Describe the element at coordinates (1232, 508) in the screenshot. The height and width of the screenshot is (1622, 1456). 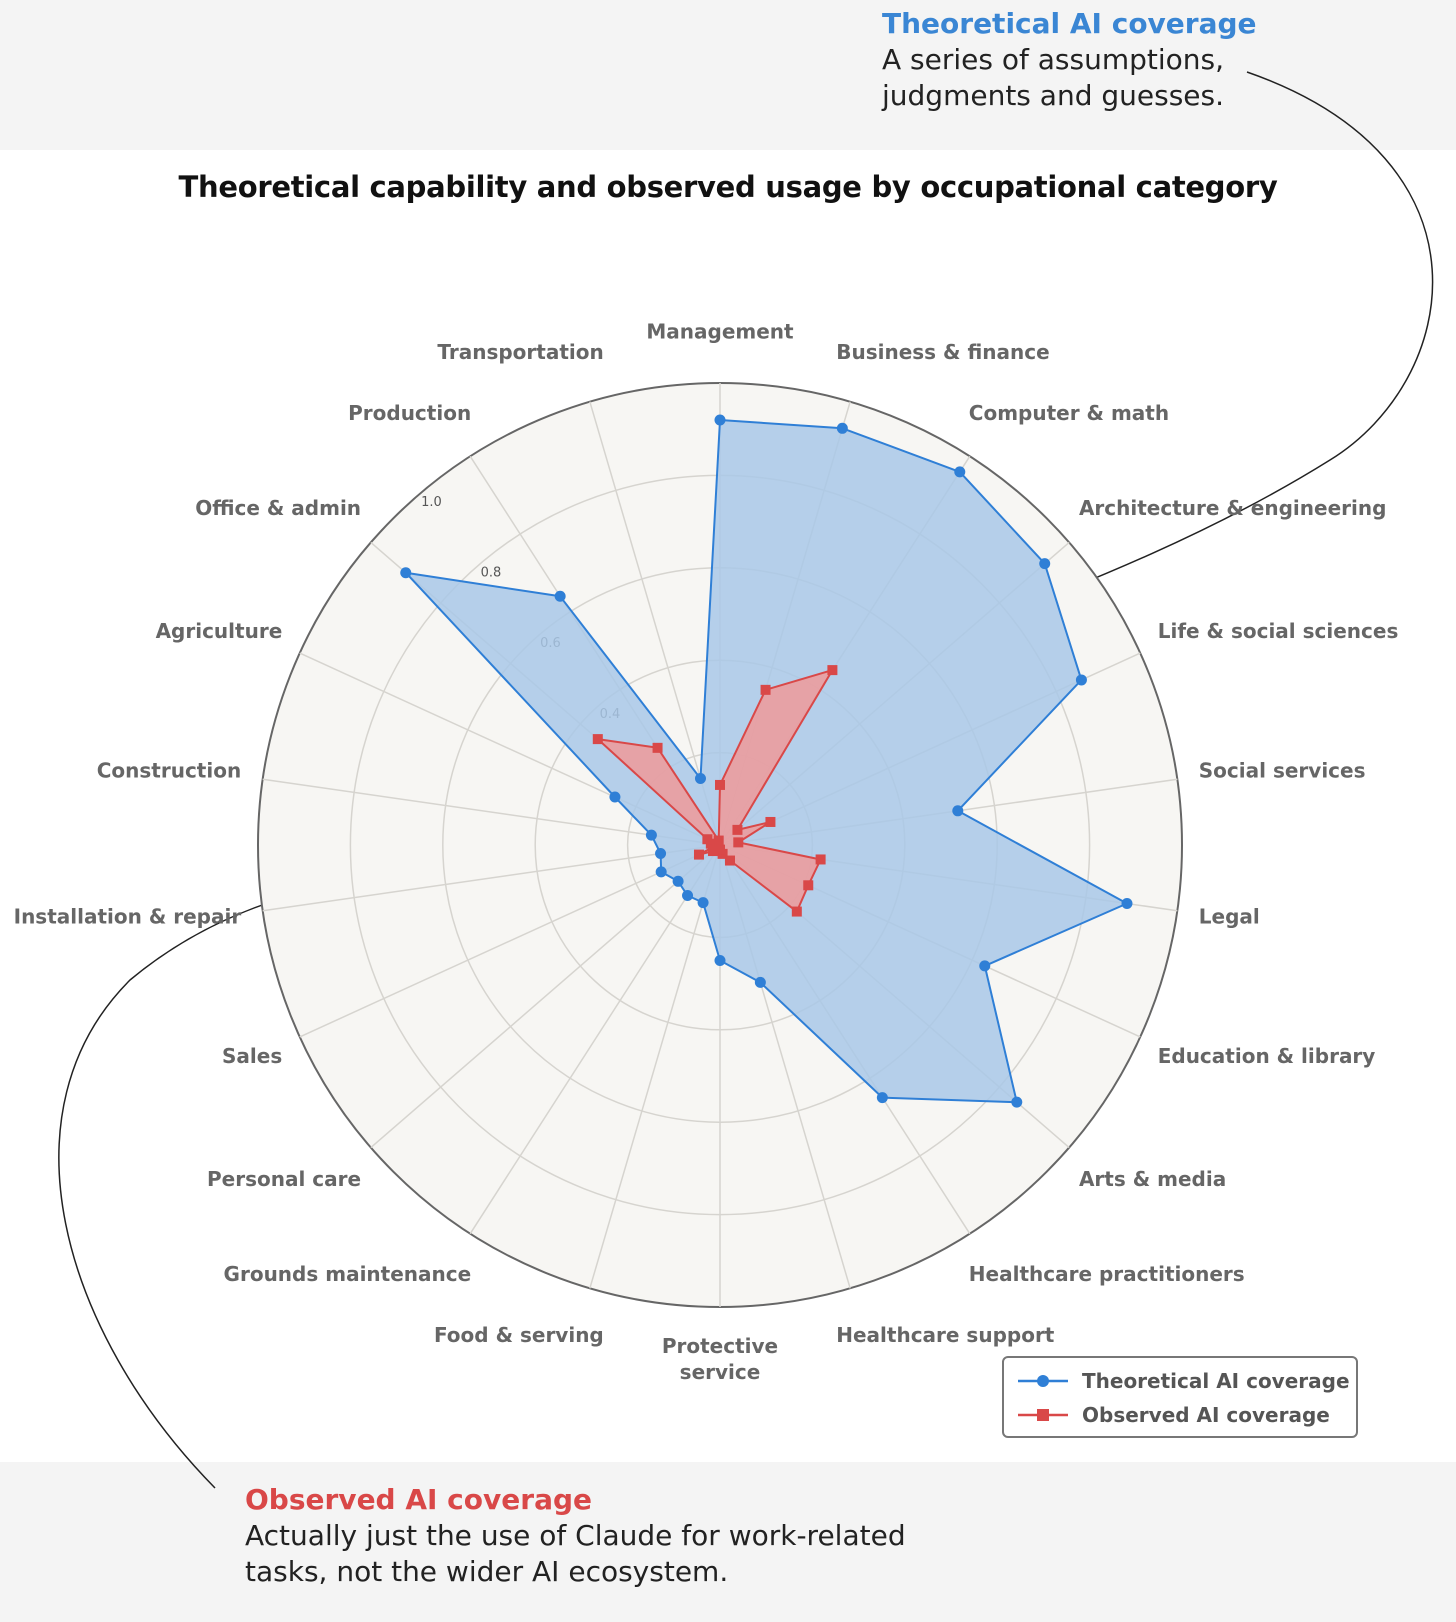
I see `category-label: Architecture & engineering` at that location.